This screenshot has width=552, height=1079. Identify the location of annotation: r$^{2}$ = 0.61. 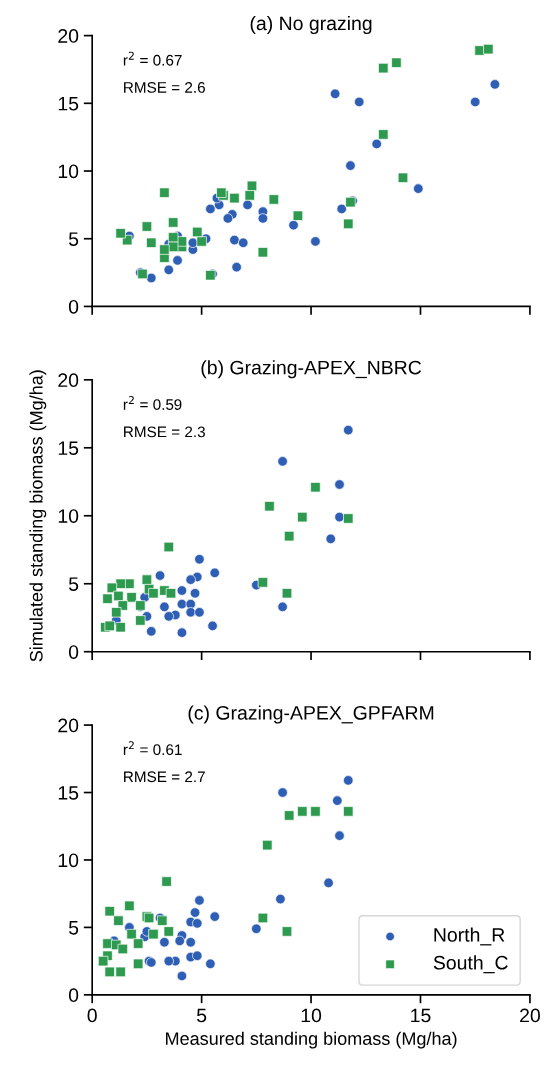
(152, 748).